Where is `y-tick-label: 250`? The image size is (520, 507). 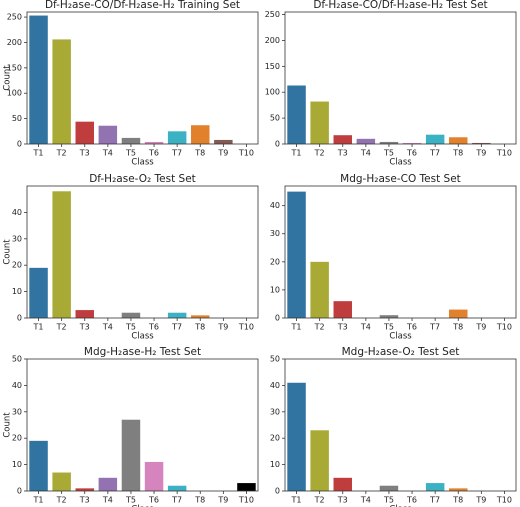
y-tick-label: 250 is located at coordinates (14, 17).